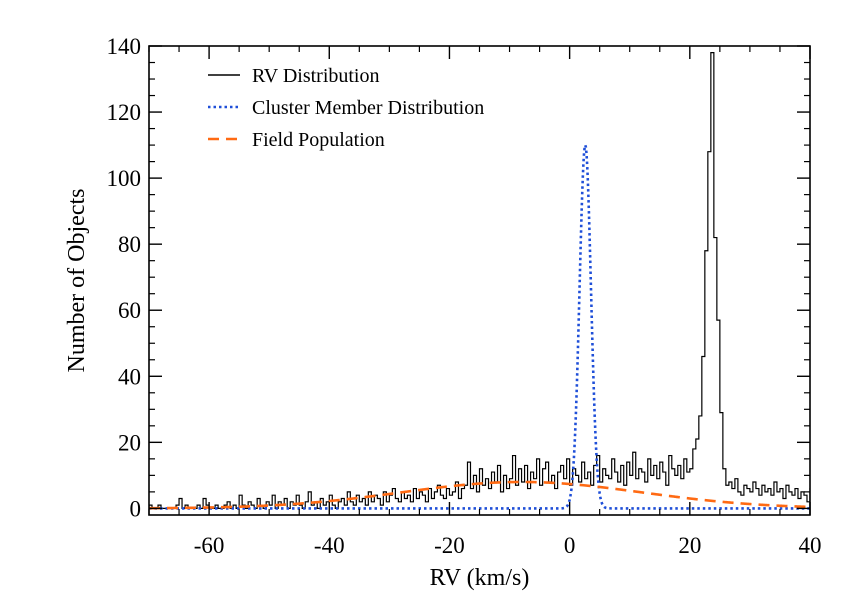 Image resolution: width=855 pixels, height=611 pixels. What do you see at coordinates (318, 140) in the screenshot?
I see `legend-label-3: Field Population` at bounding box center [318, 140].